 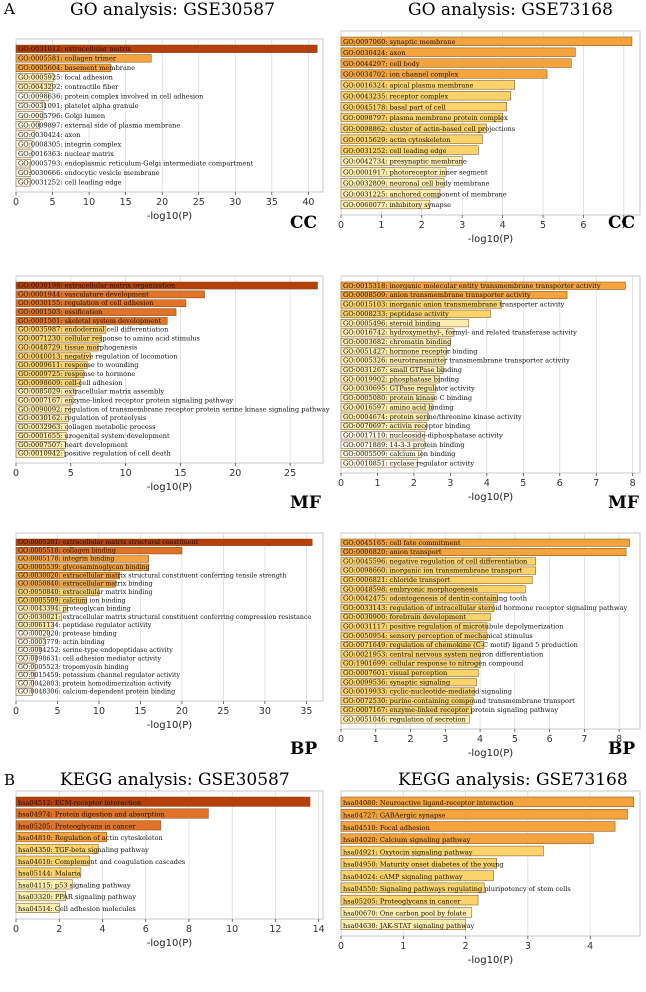 I want to click on bp-left-category-label: GO:0061134: peptidase regulator activity, so click(x=85, y=625).